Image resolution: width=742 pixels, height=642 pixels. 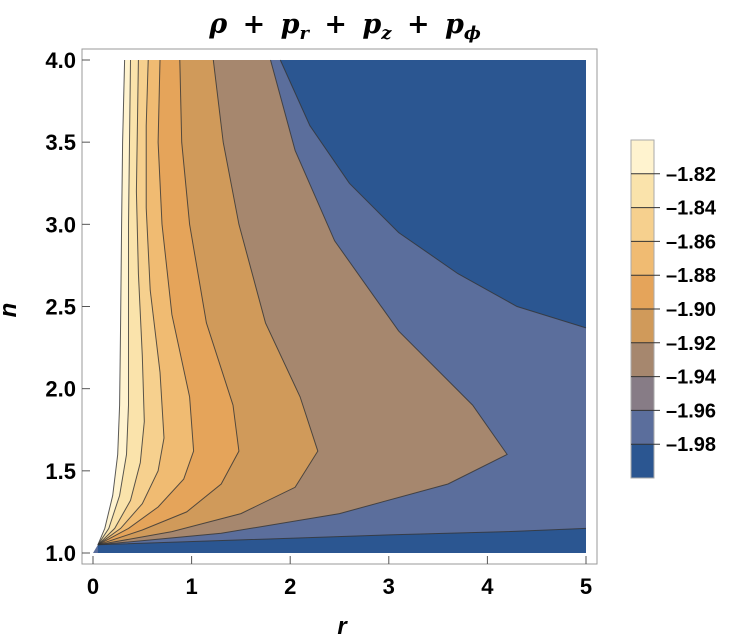 What do you see at coordinates (586, 586) in the screenshot?
I see `x-tick-label: 5` at bounding box center [586, 586].